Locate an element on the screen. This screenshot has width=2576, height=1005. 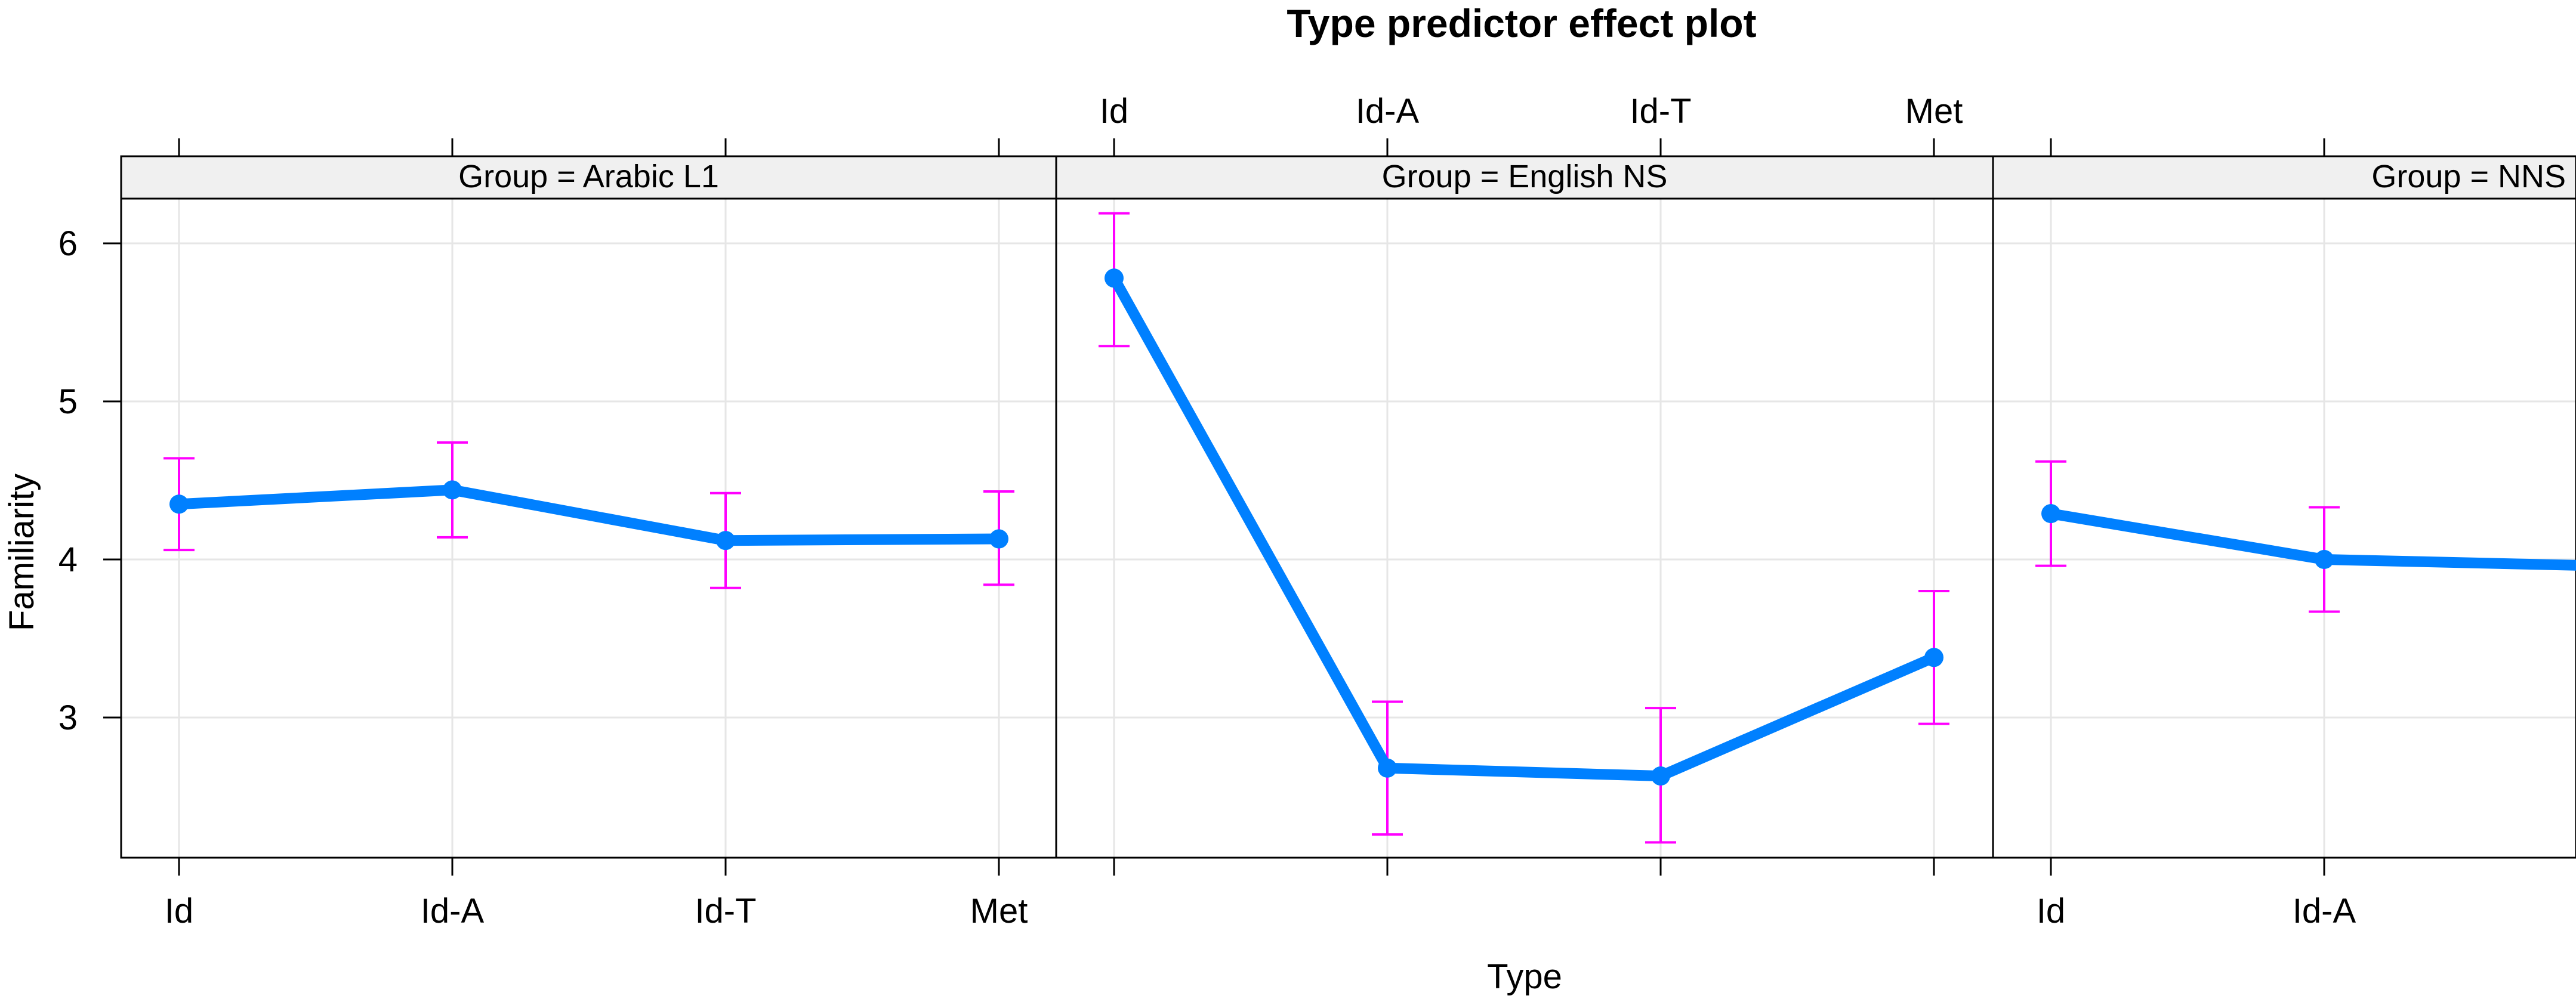
y-axis-label: Familiarity is located at coordinates (22, 552).